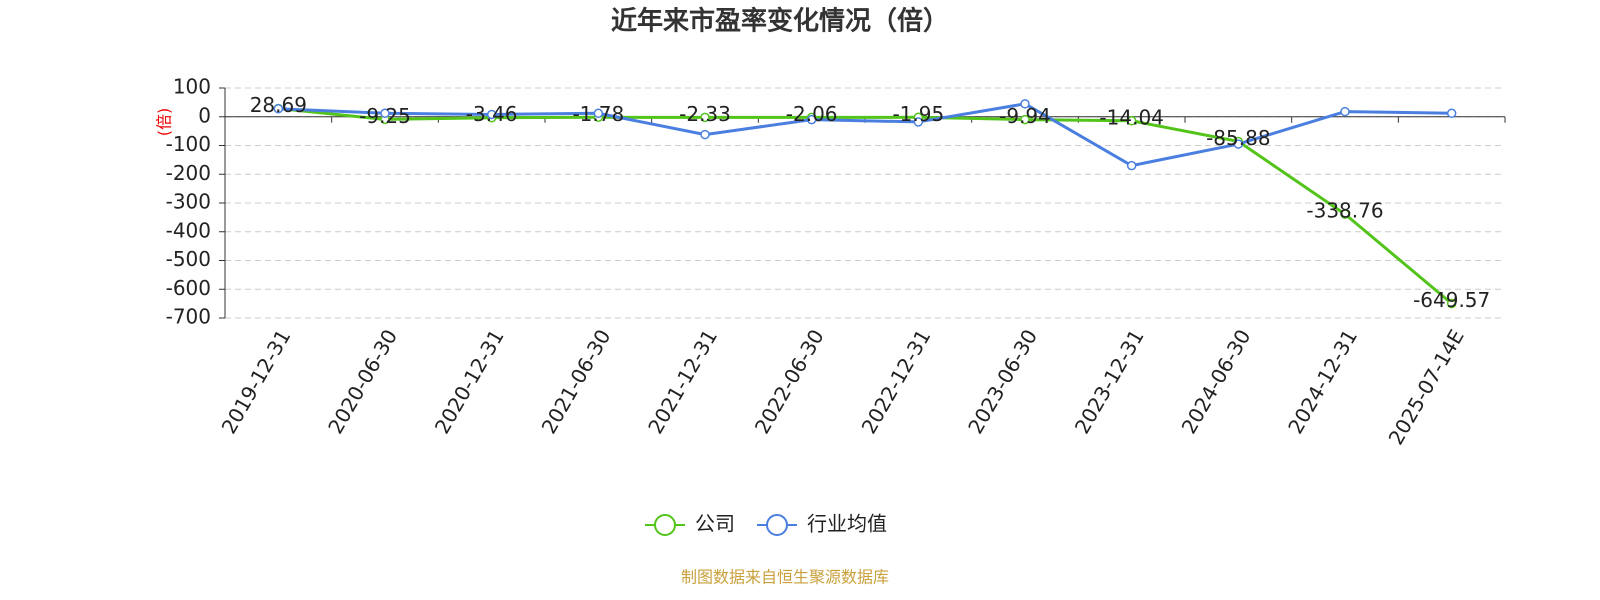 This screenshot has height=600, width=1600. I want to click on data-label: -85.88, so click(1238, 138).